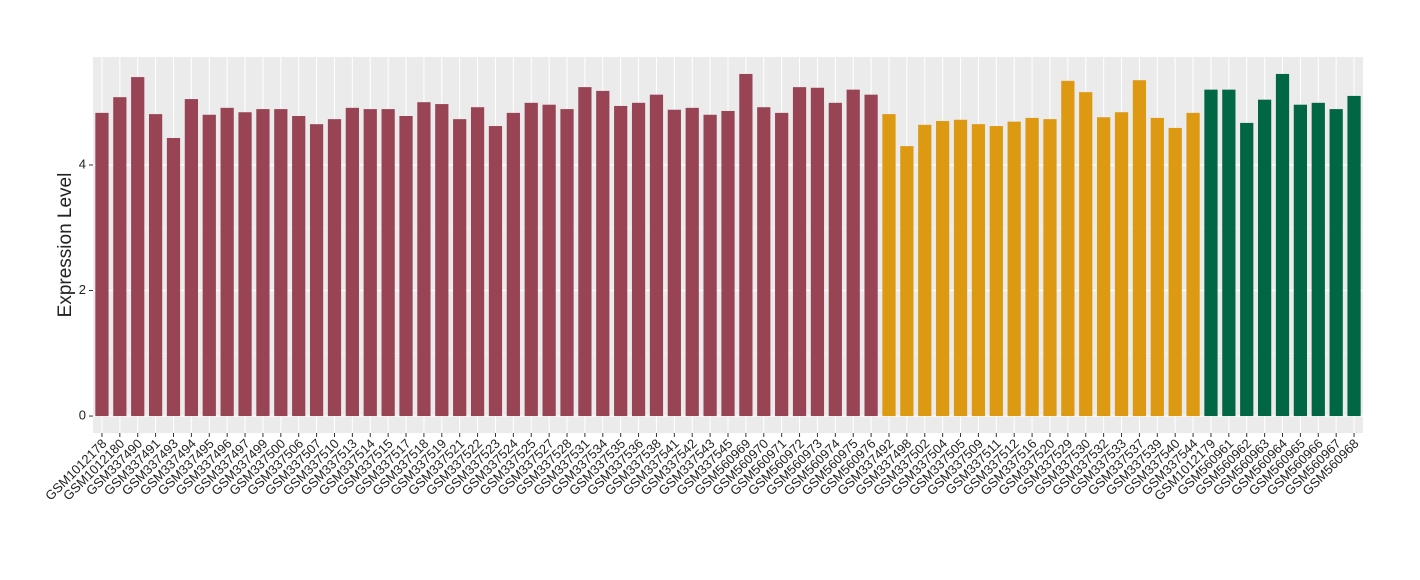 The height and width of the screenshot is (580, 1420). Describe the element at coordinates (82, 414) in the screenshot. I see `y-tick-label: 0` at that location.